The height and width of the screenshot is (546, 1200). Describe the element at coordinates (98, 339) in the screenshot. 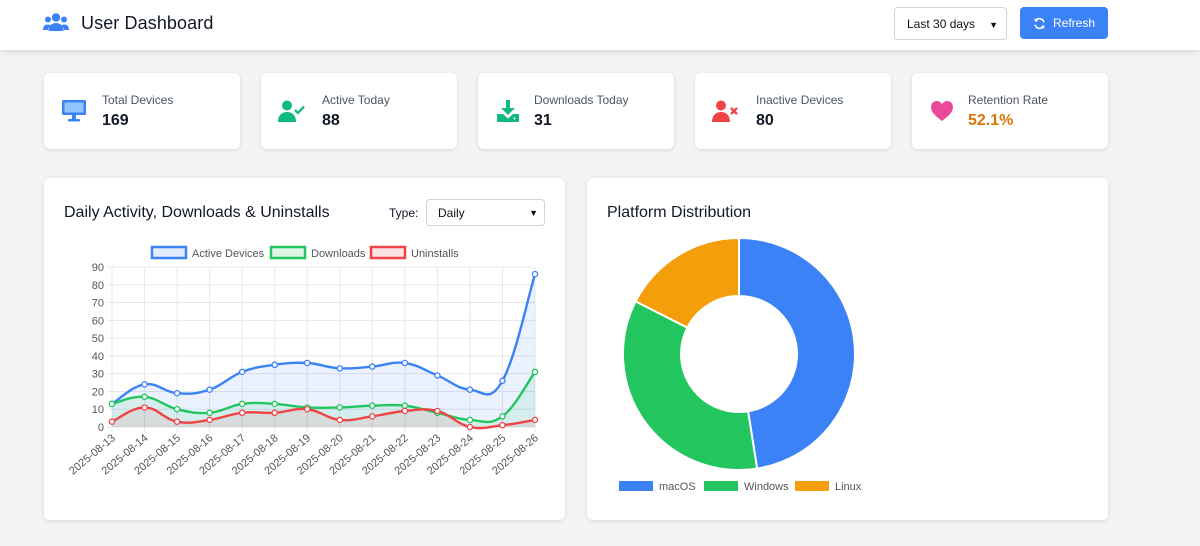

I see `y-tick-label: 50` at that location.